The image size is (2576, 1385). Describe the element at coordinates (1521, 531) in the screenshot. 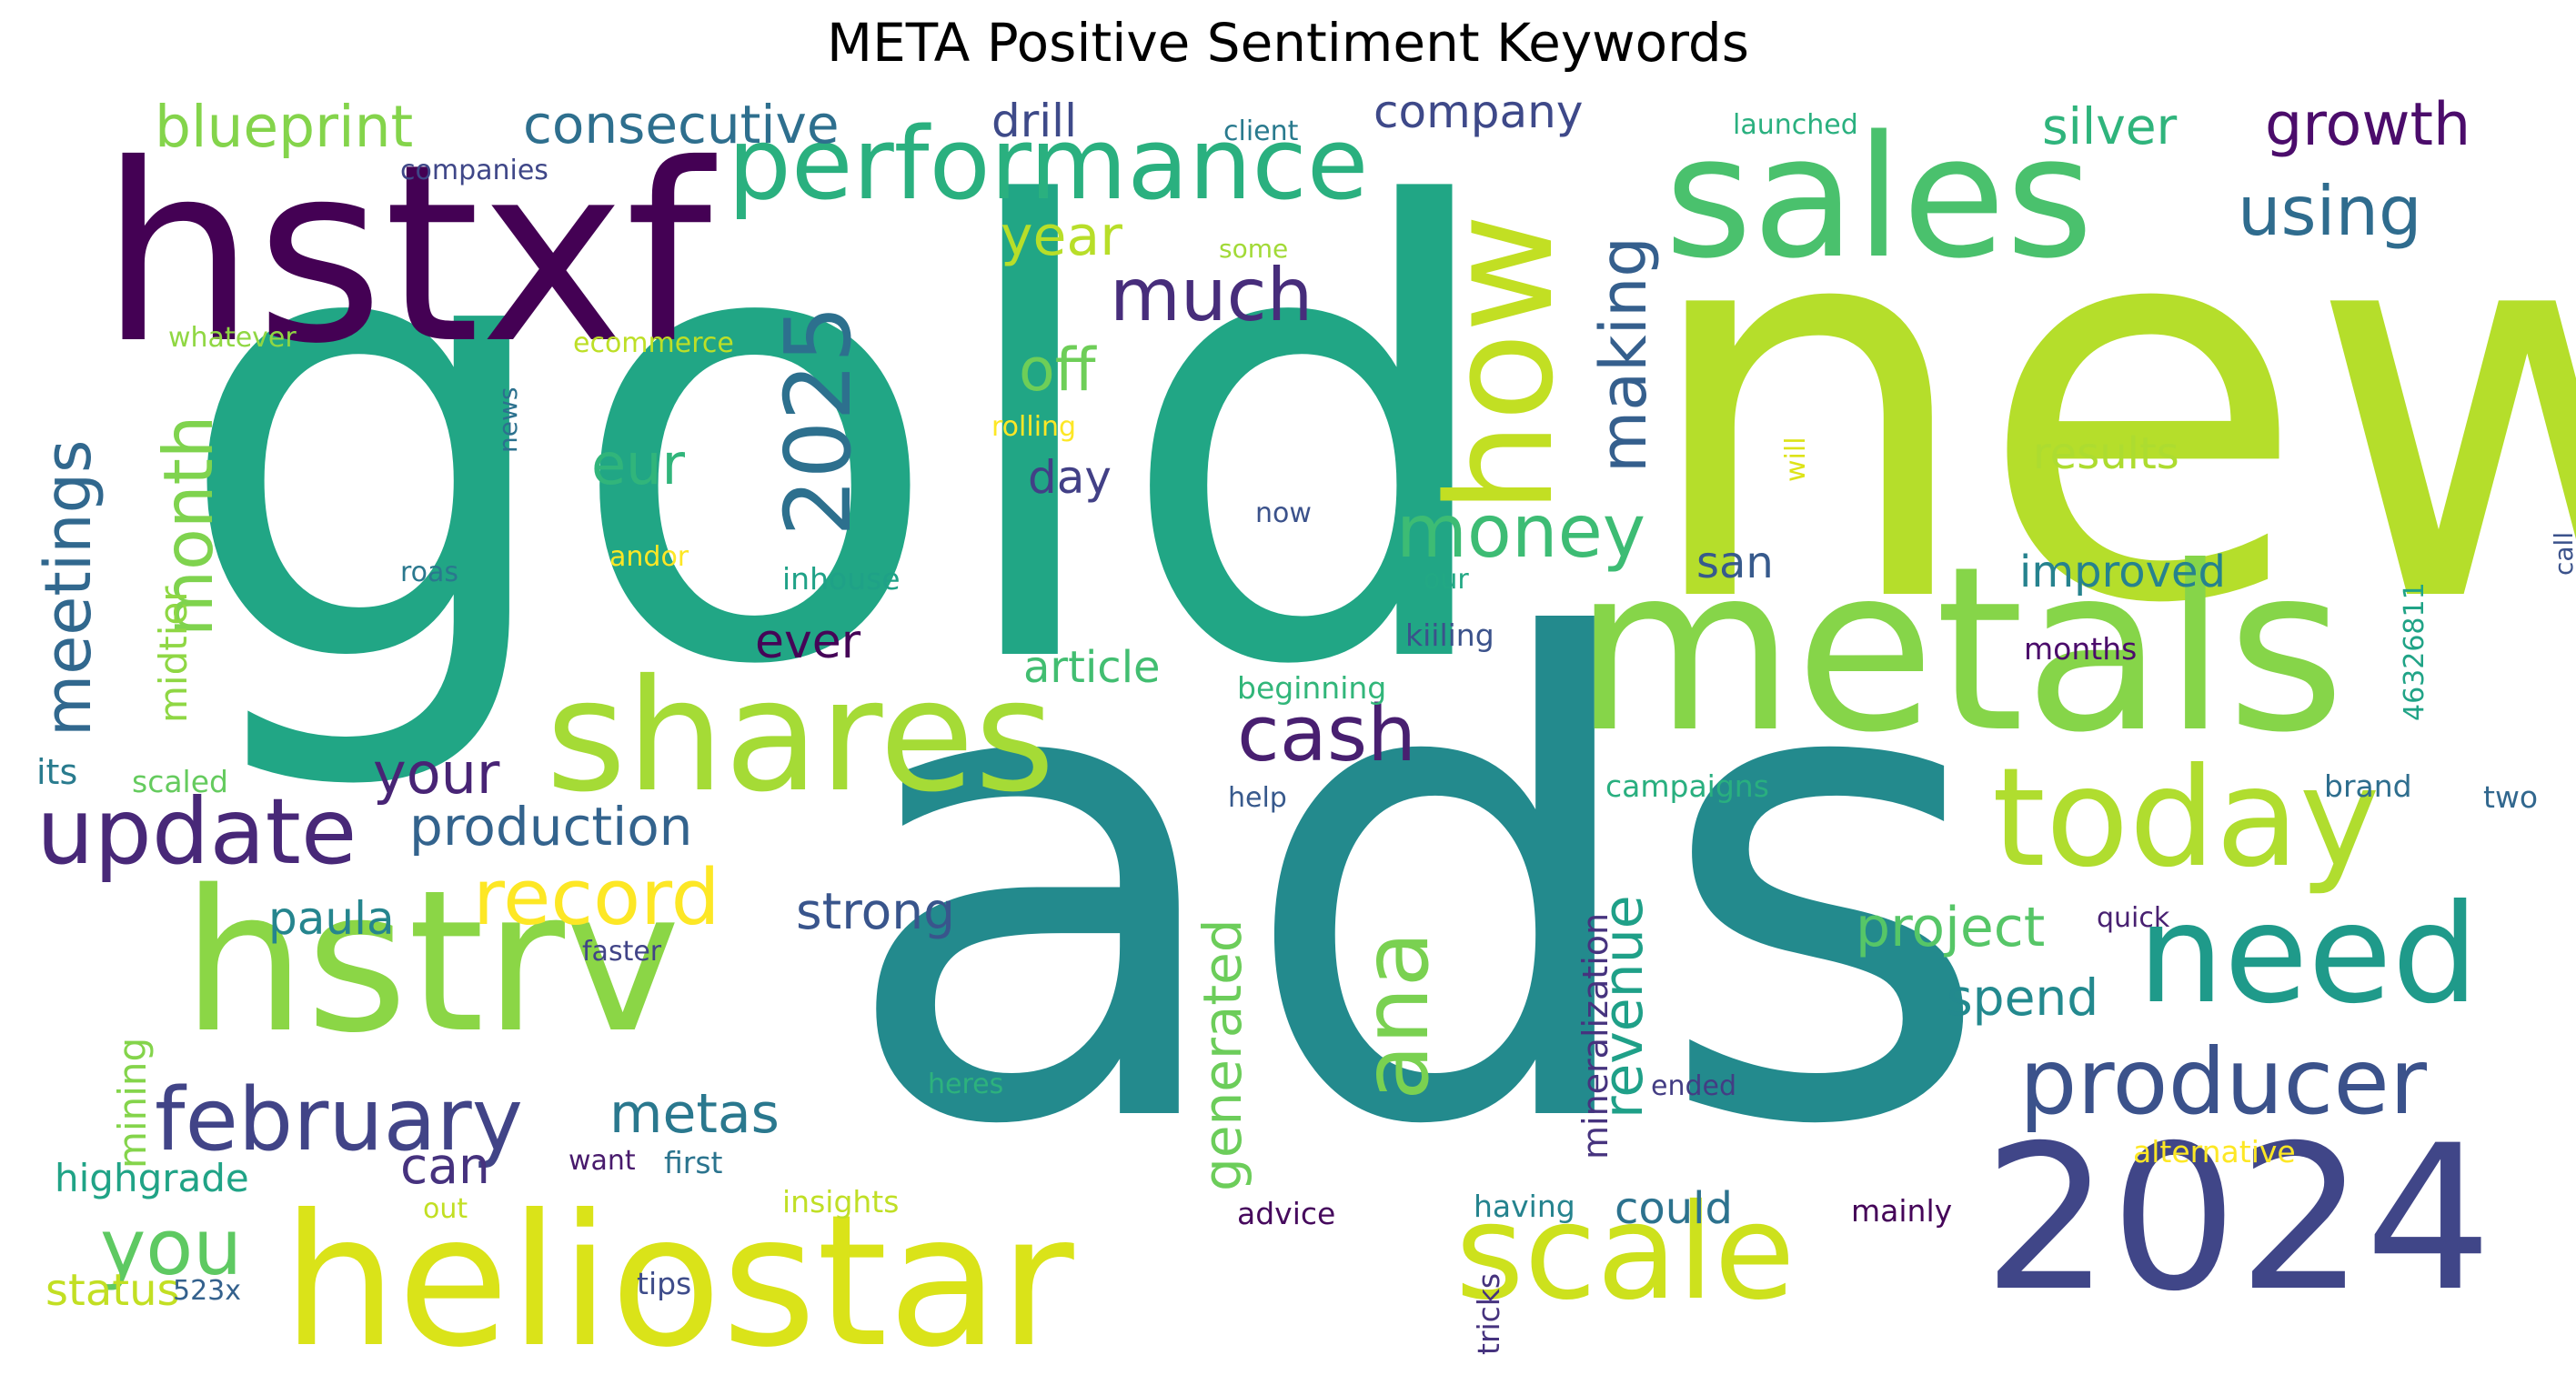

I see `cloud-word: money` at that location.